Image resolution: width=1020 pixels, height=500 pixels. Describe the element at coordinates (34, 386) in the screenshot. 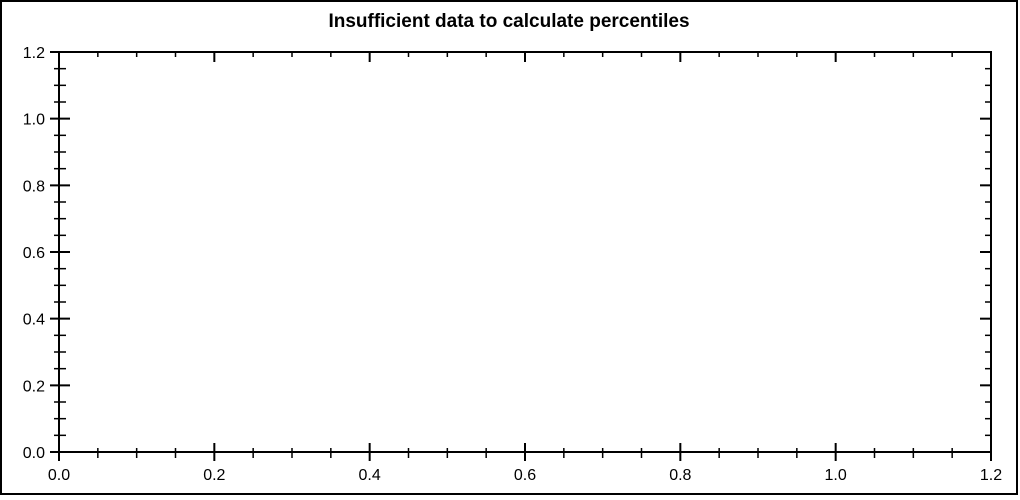

I see `y-tick-label: 0.2` at that location.